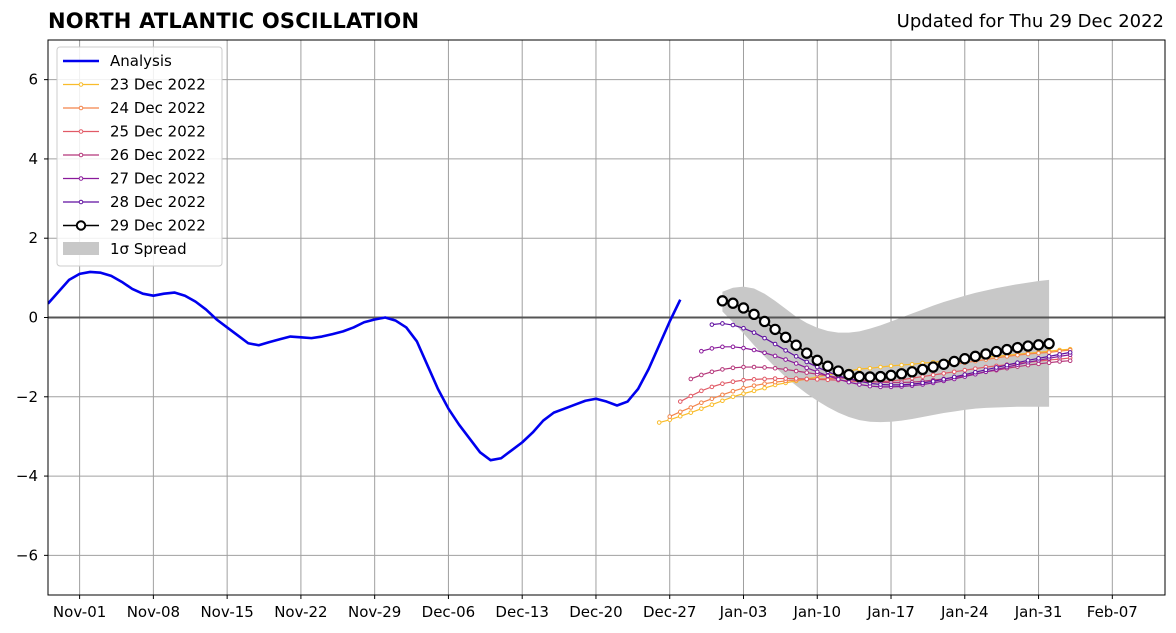 The image size is (1176, 633). I want to click on x-tick-label: Jan-24, so click(964, 612).